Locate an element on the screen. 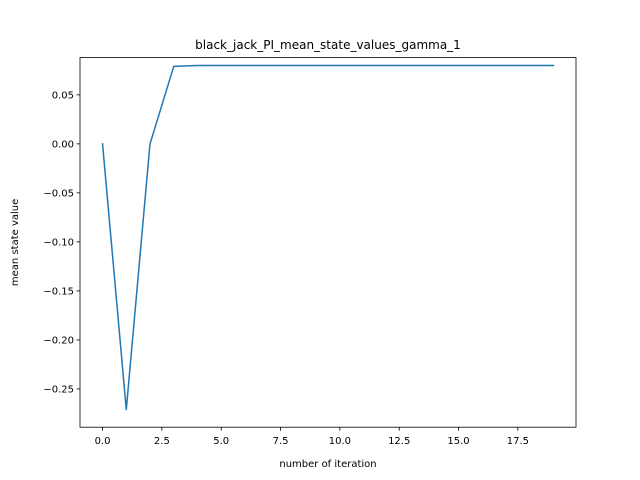 This screenshot has height=480, width=640. x-tick-label: 15.0 is located at coordinates (458, 441).